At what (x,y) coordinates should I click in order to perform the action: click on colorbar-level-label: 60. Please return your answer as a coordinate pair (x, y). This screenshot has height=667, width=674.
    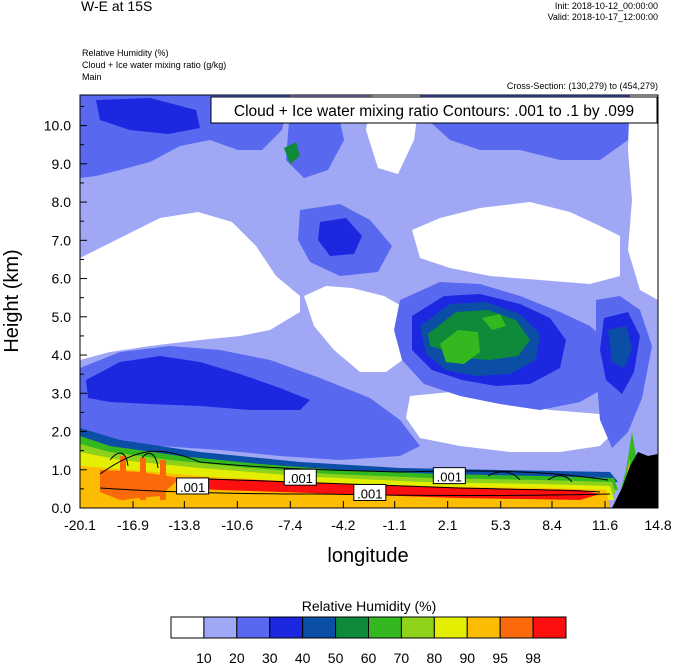
    Looking at the image, I should click on (369, 658).